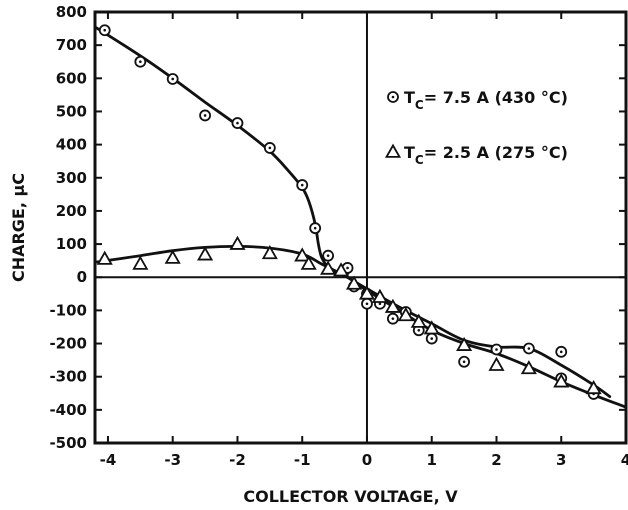 The height and width of the screenshot is (510, 628). Describe the element at coordinates (350, 496) in the screenshot. I see `x-axis-title: COLLECTOR VOLTAGE, V` at that location.